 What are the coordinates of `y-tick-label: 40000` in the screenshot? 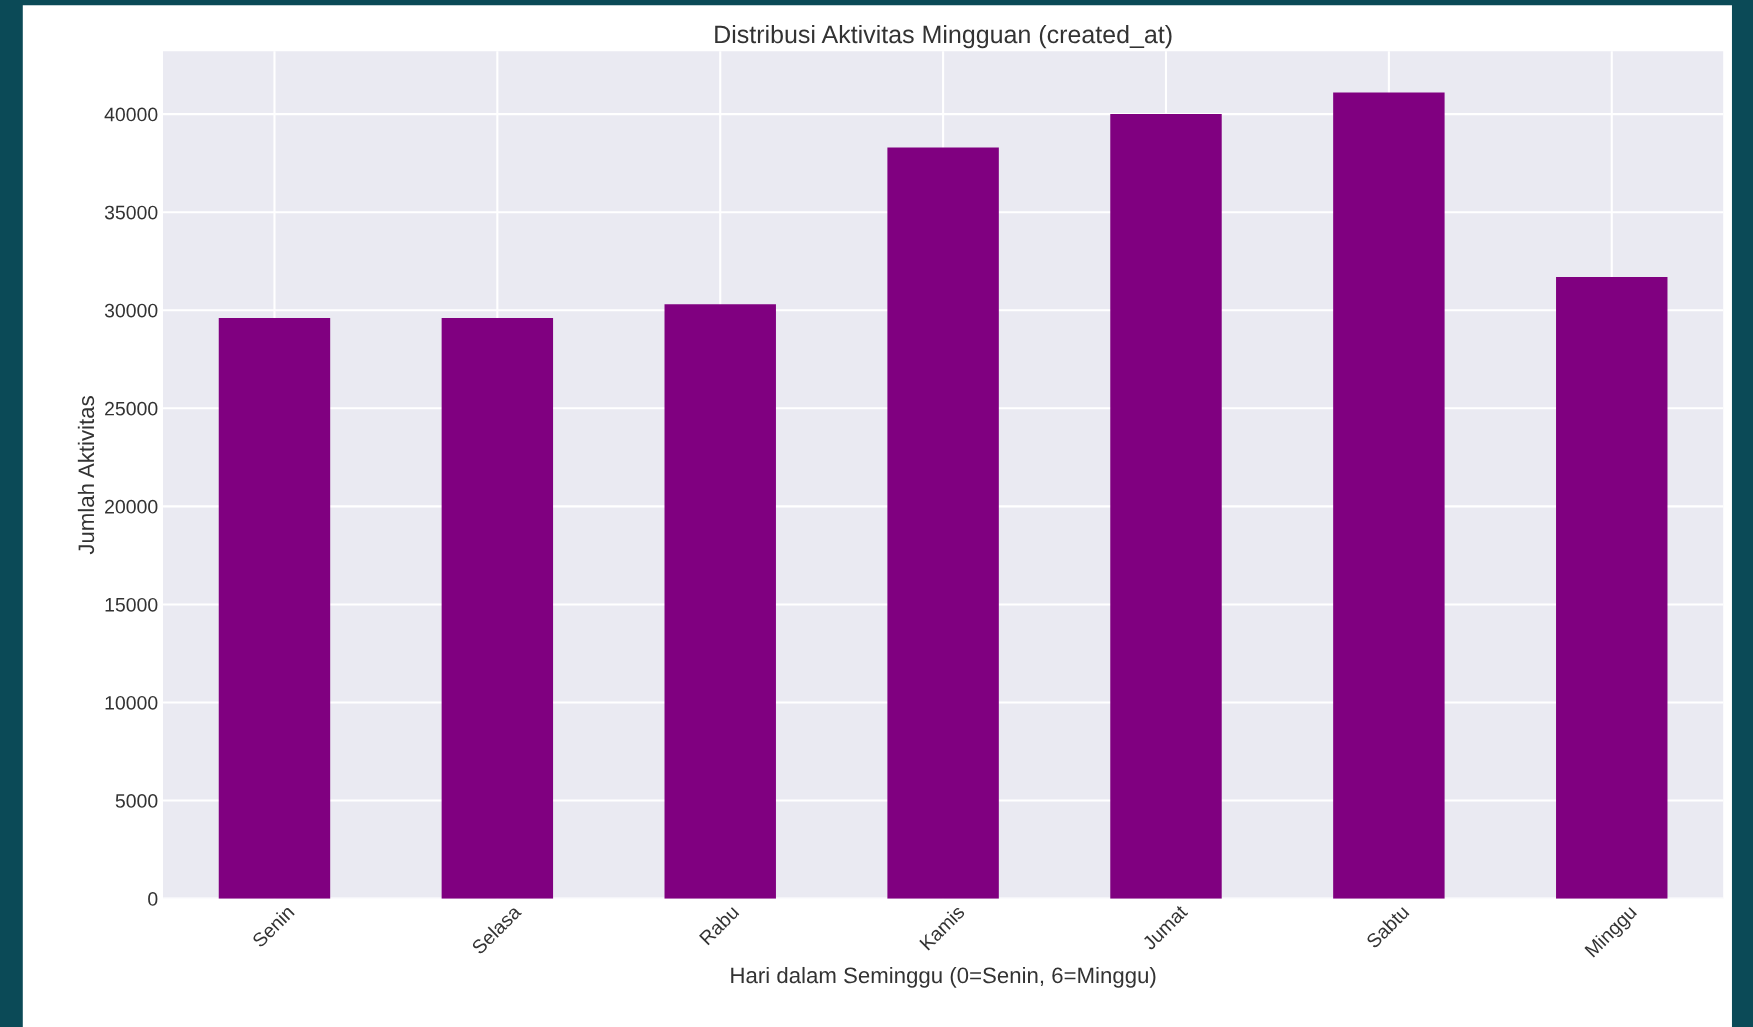 It's located at (131, 114).